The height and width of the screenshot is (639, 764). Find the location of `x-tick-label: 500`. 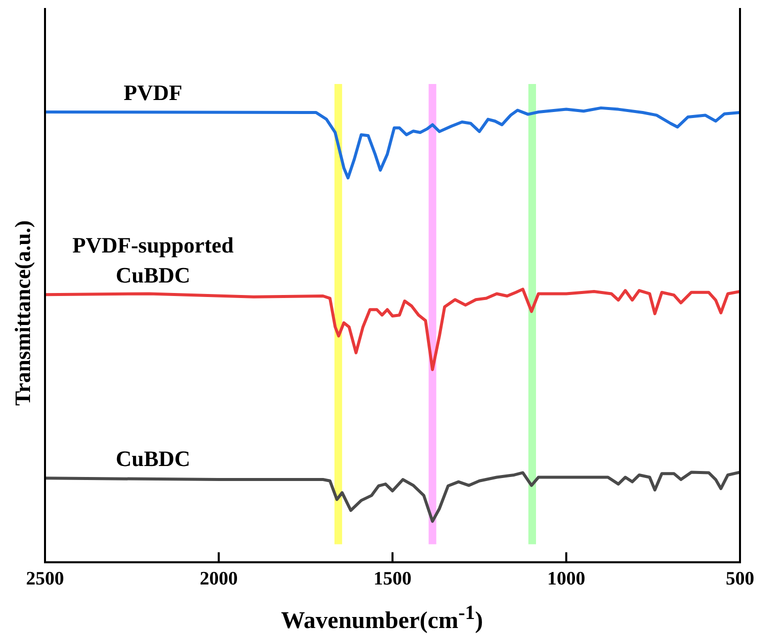

x-tick-label: 500 is located at coordinates (740, 579).